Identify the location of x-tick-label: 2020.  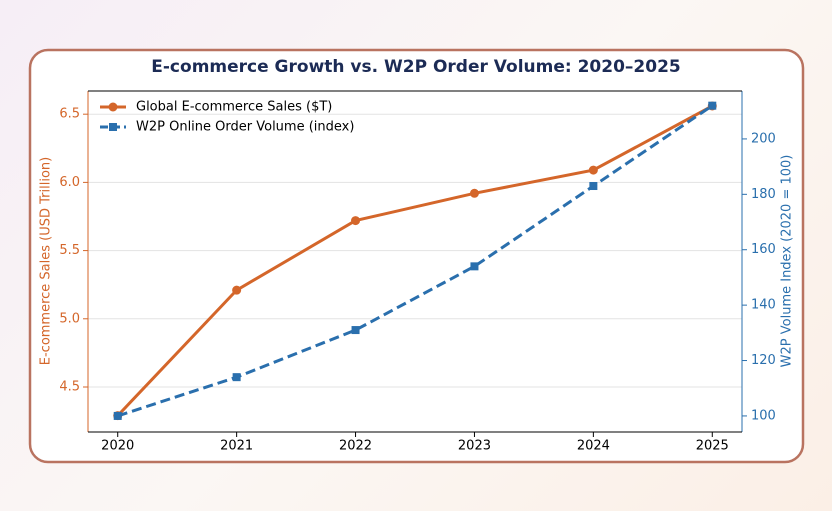
(117, 446).